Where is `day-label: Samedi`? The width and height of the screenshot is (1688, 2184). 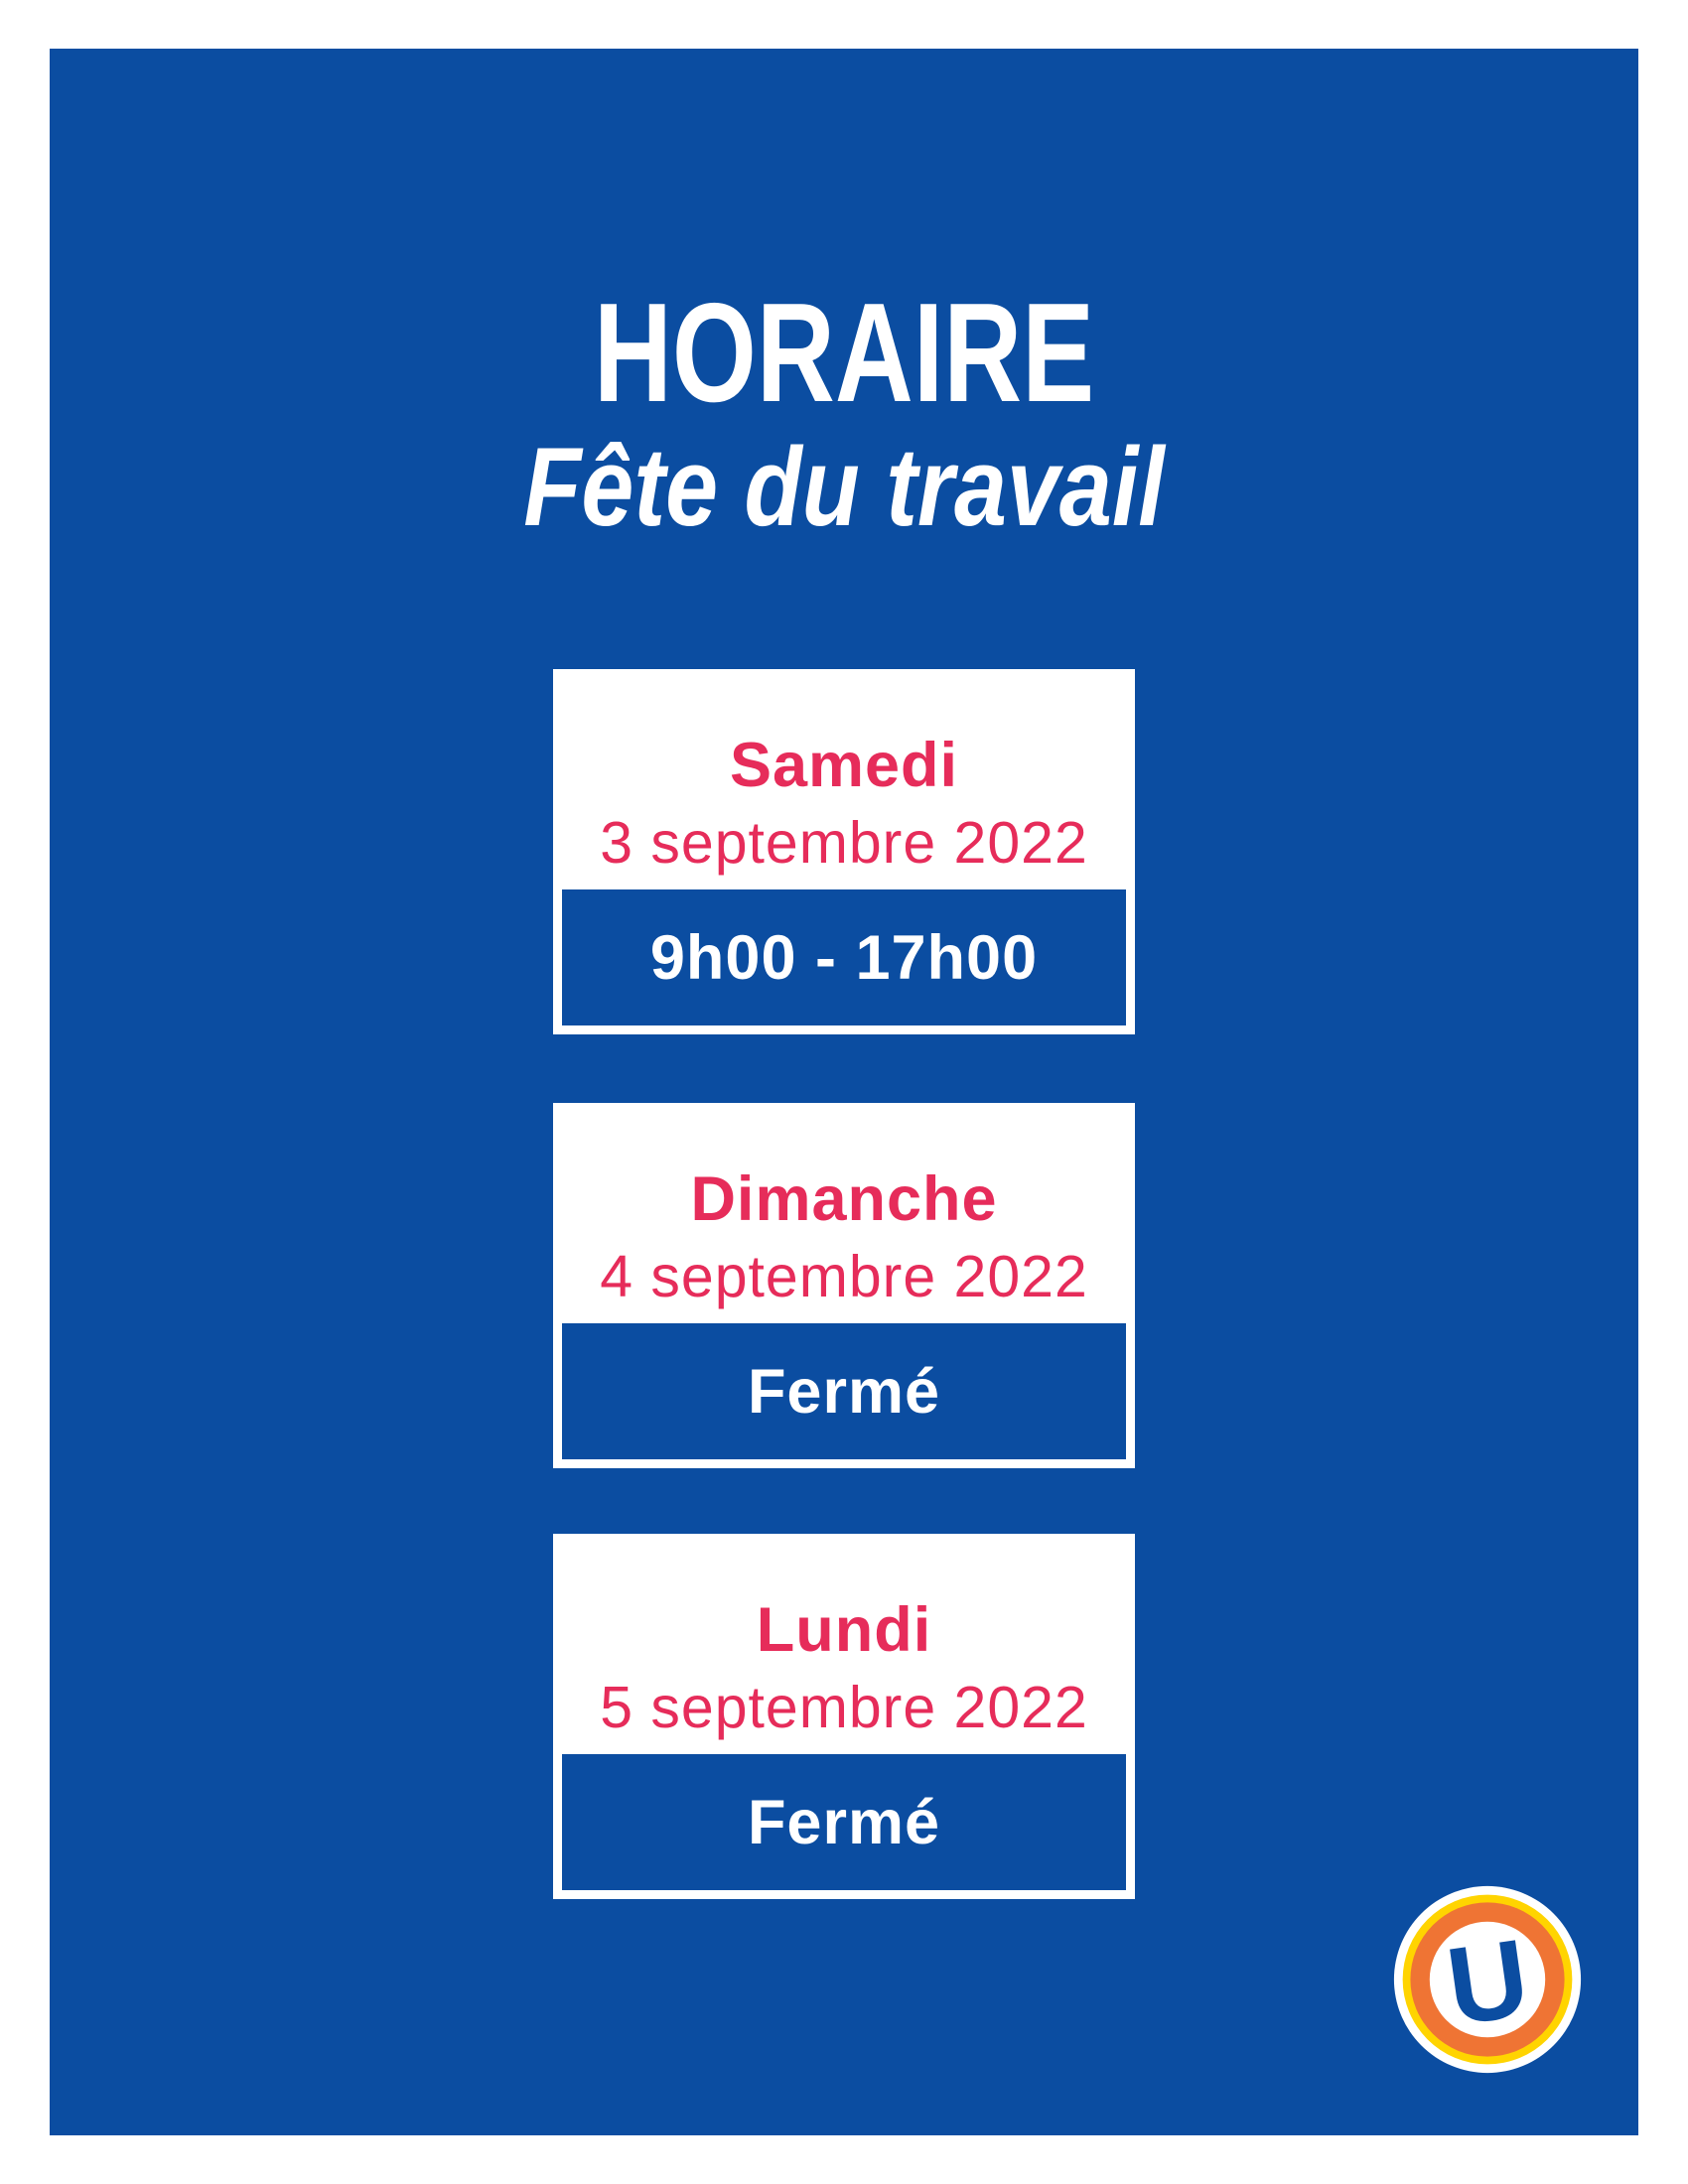 day-label: Samedi is located at coordinates (844, 765).